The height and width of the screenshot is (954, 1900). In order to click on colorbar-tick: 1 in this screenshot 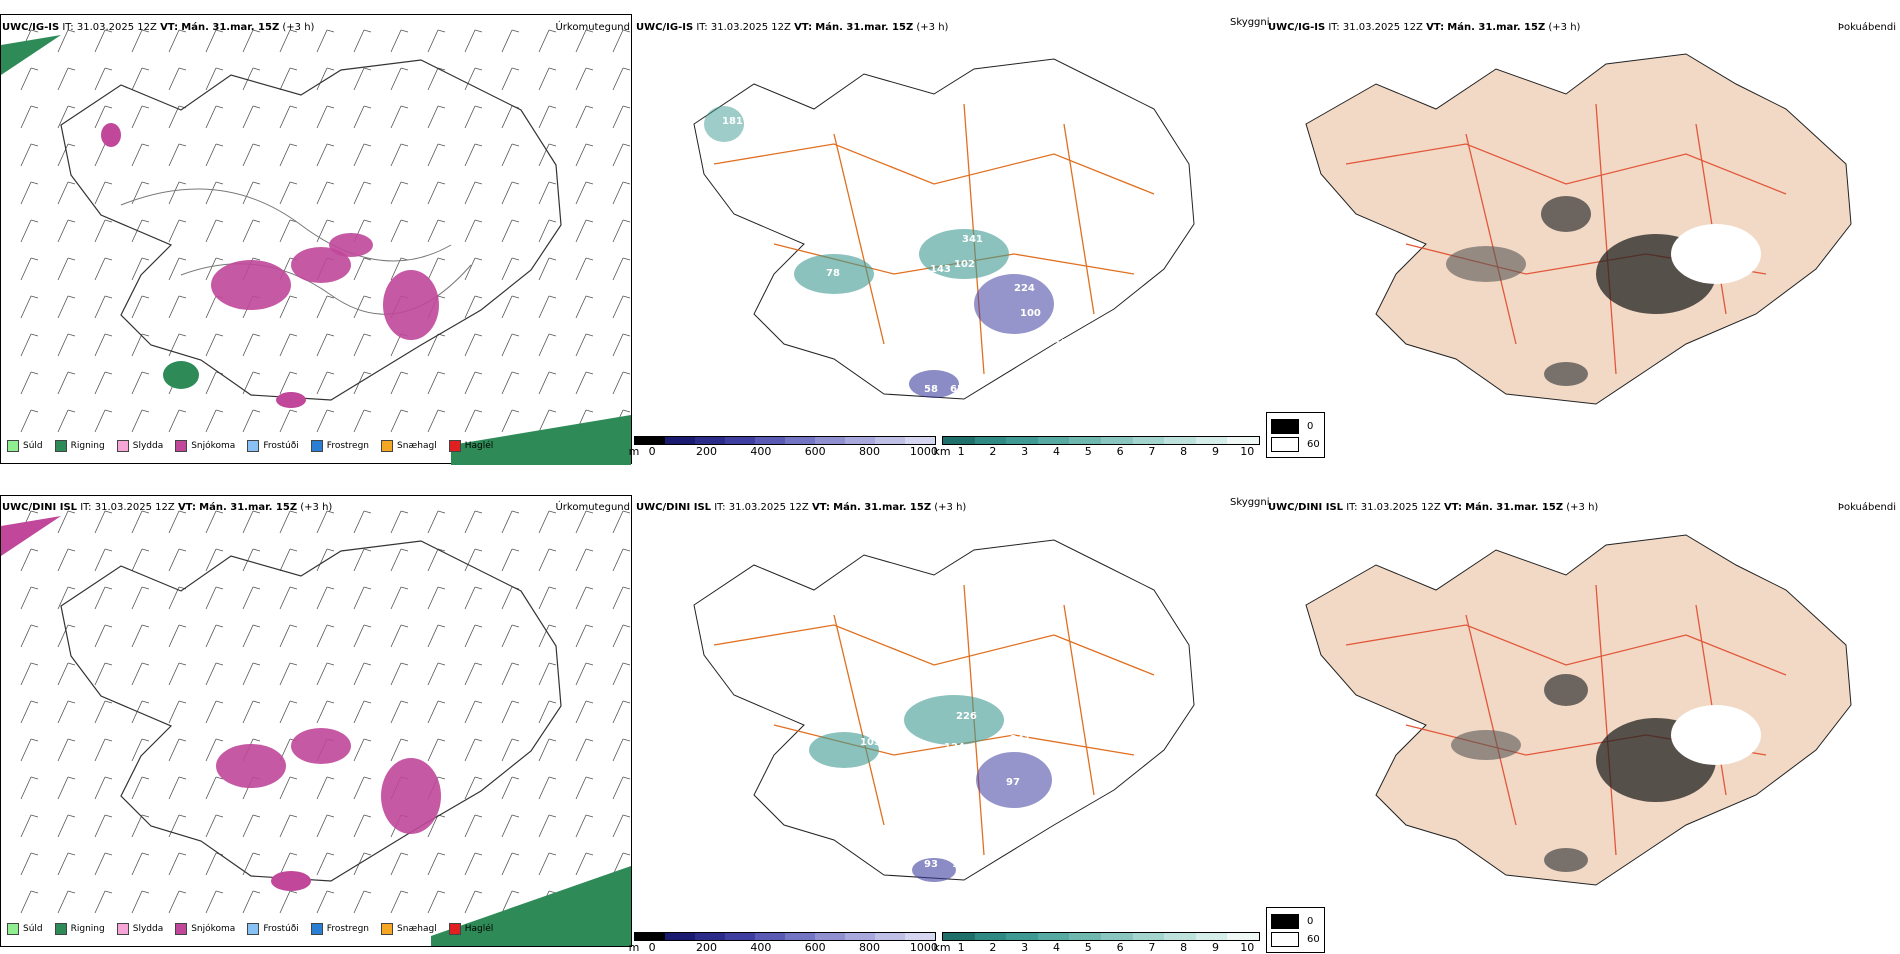, I will do `click(961, 947)`.